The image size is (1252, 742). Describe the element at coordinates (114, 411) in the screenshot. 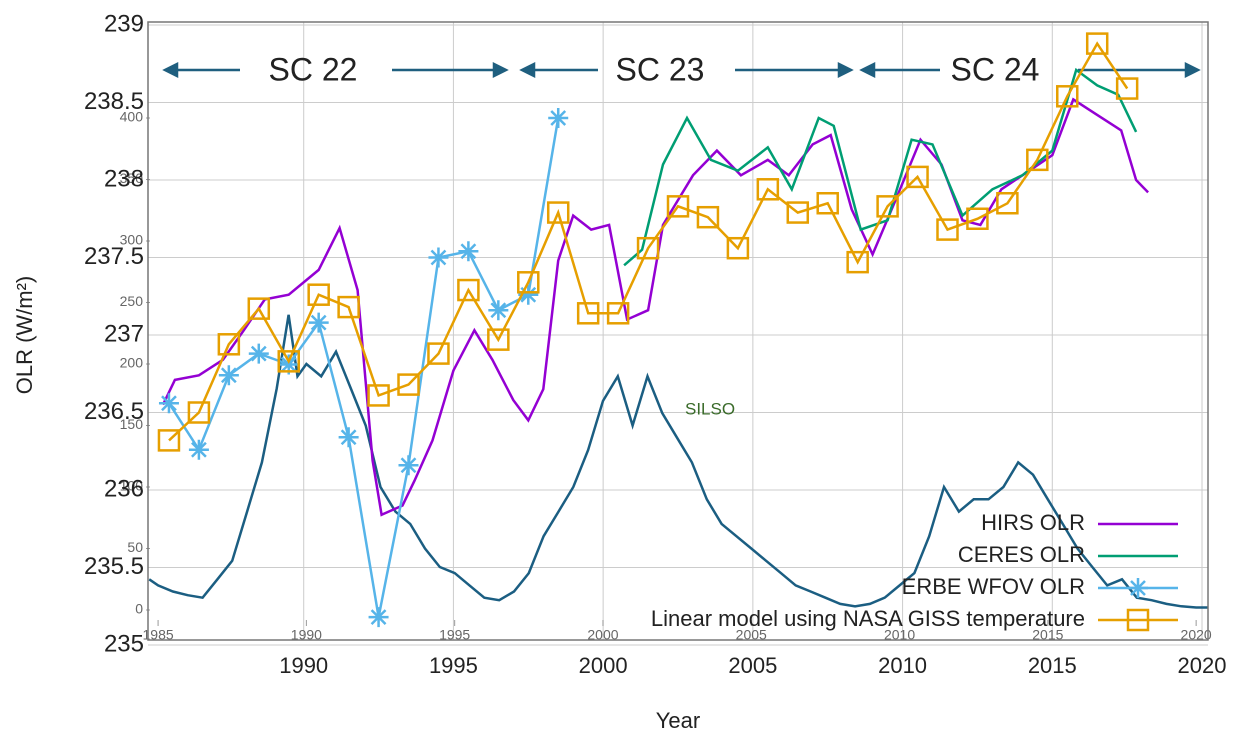

I see `y-tick-label: 236.5` at that location.